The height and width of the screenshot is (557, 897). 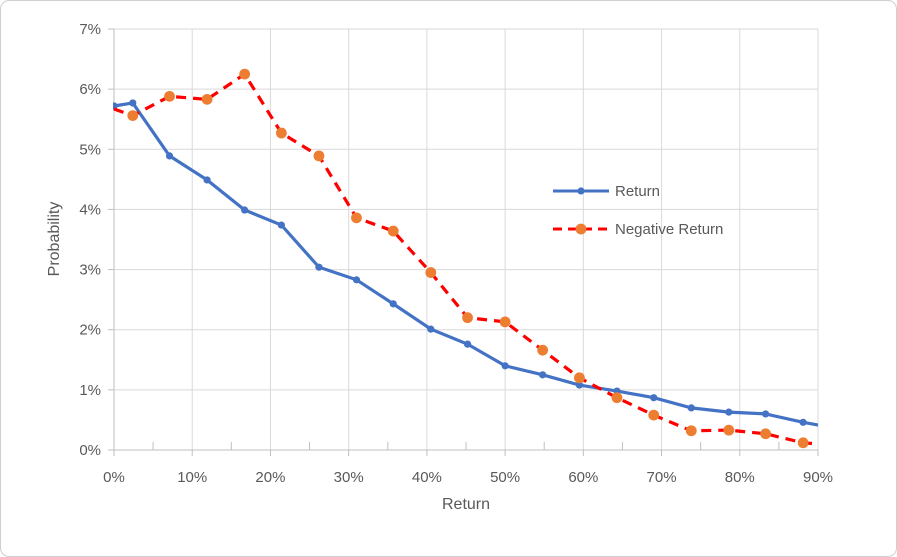 I want to click on legend: Return Negative Return, so click(x=638, y=210).